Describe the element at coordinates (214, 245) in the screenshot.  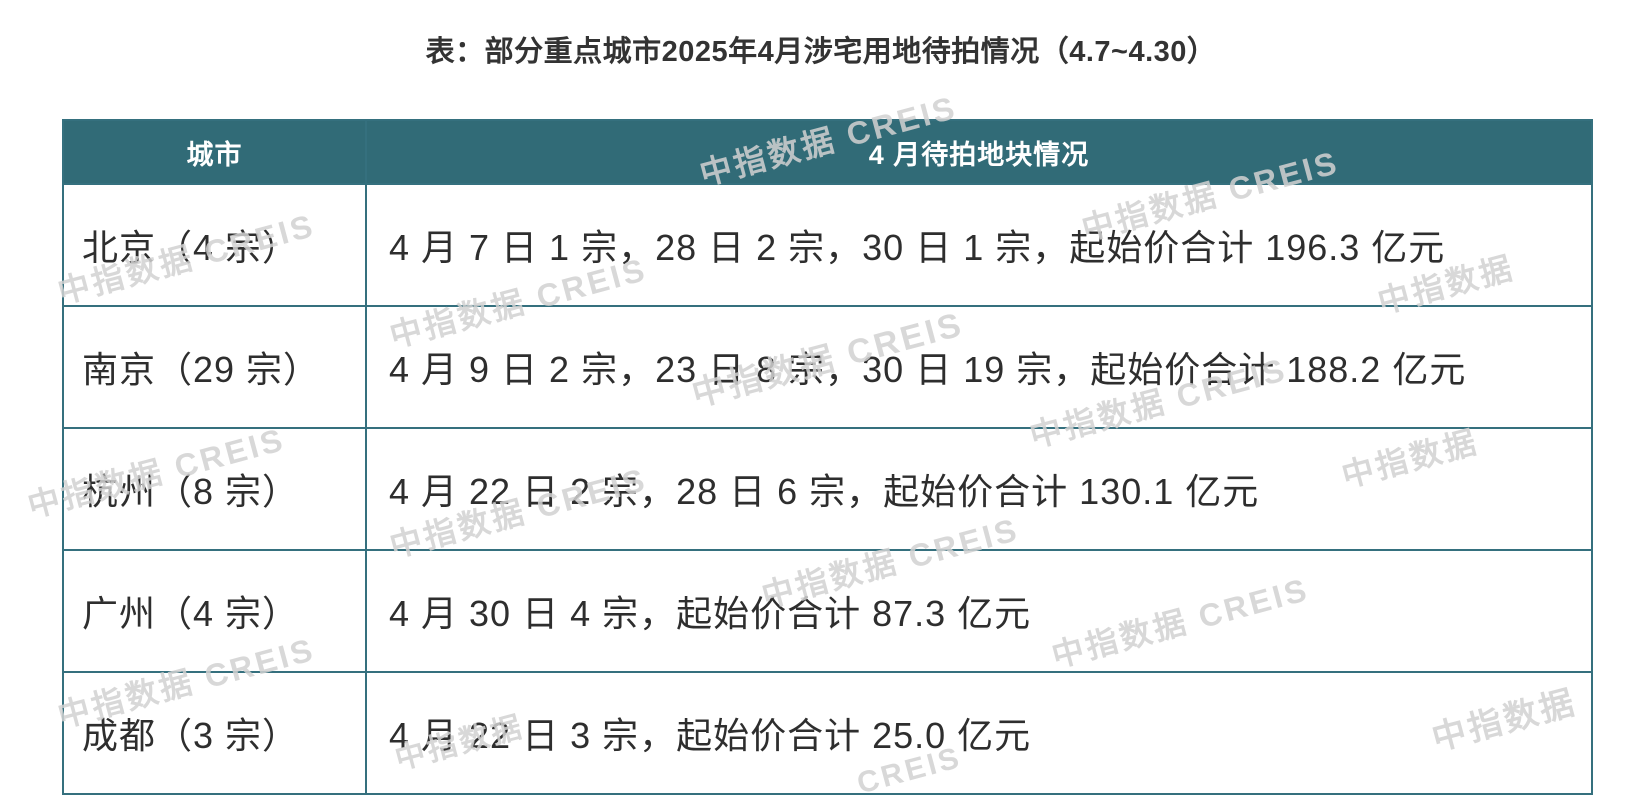
I see `city-cell: 北京（4 宗）` at that location.